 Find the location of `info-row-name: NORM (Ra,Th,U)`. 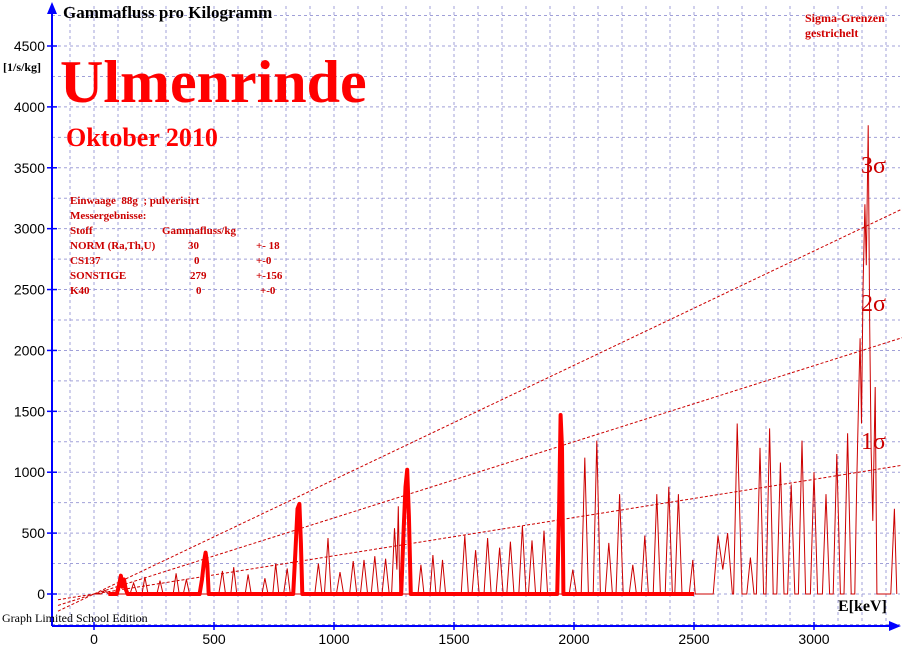

info-row-name: NORM (Ra,Th,U) is located at coordinates (113, 246).